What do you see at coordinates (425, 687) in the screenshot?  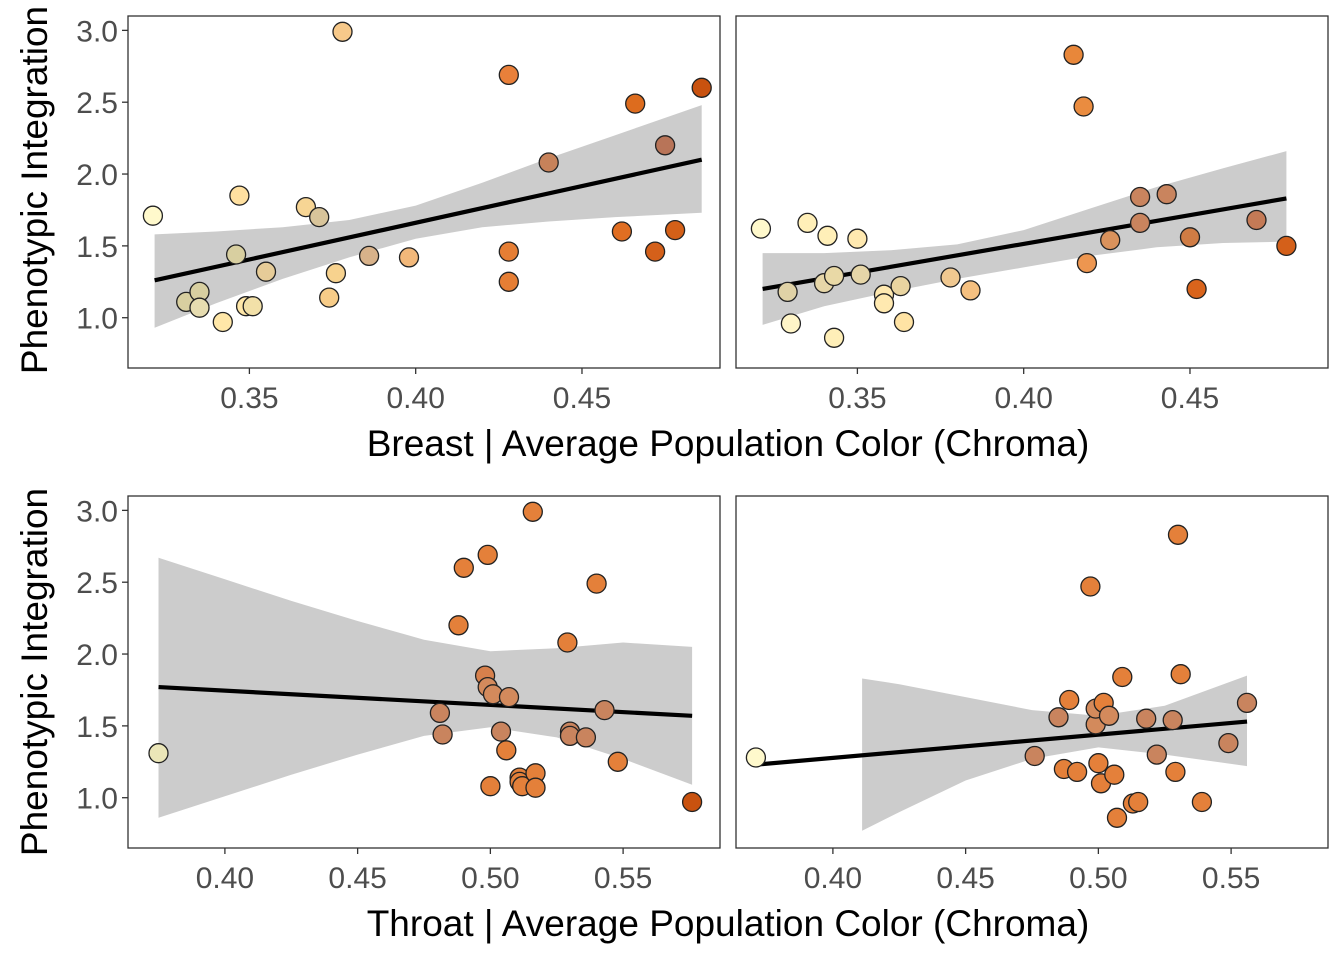 I see `confidence-ribbon` at bounding box center [425, 687].